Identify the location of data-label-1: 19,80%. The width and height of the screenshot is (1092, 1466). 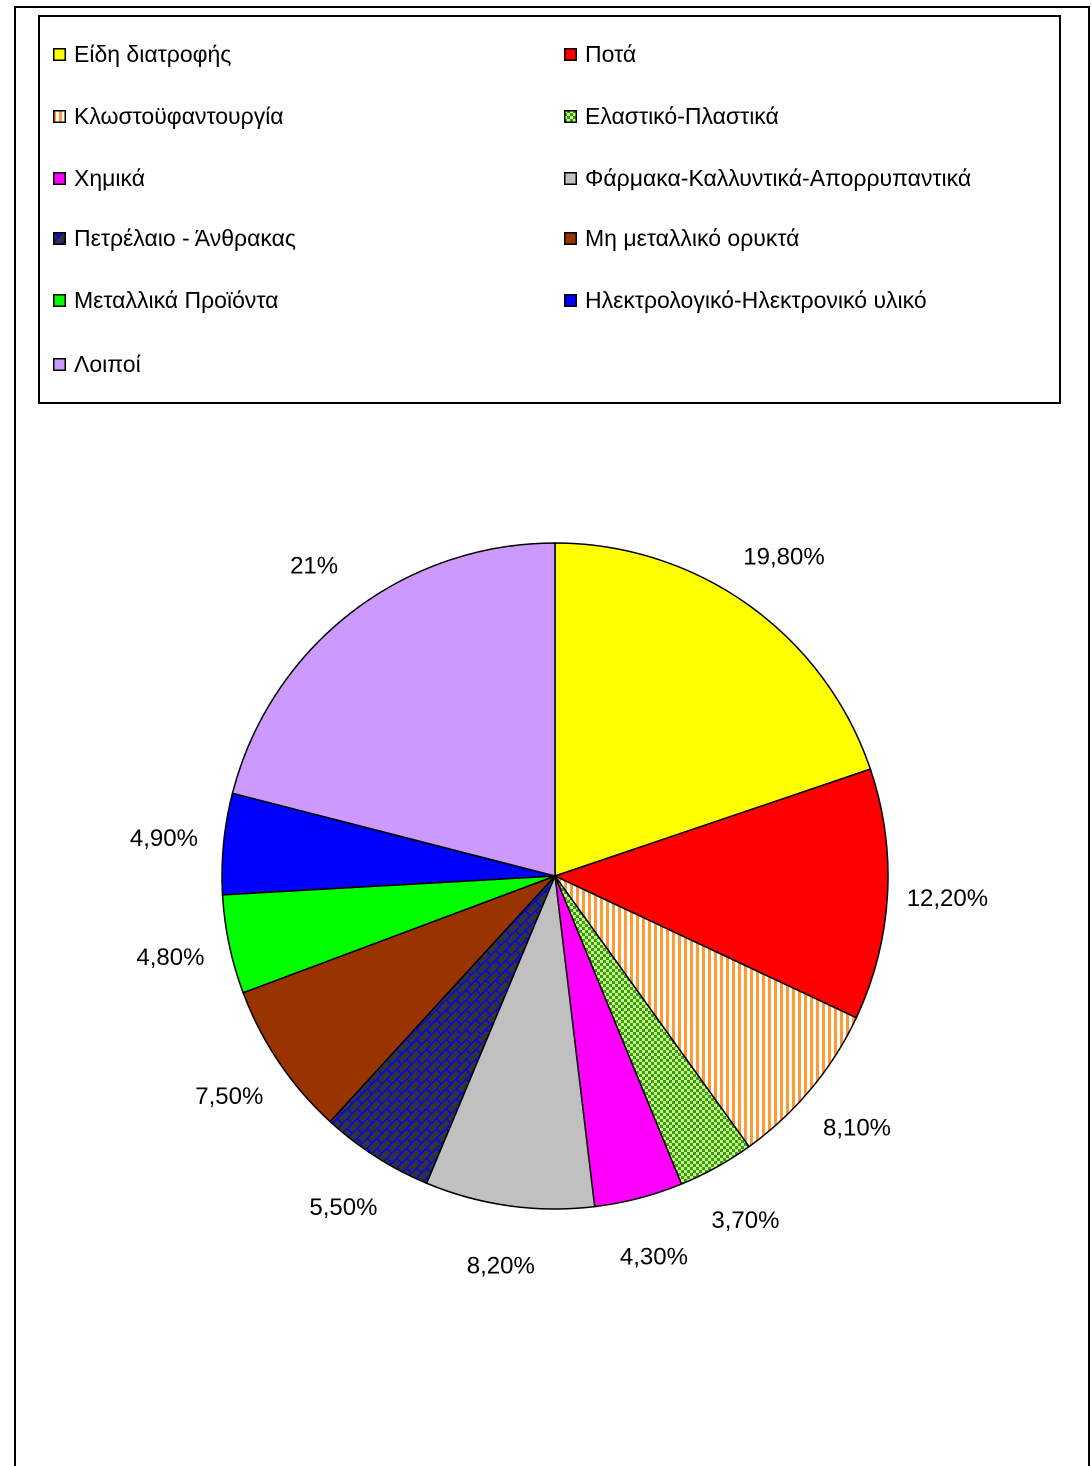
(783, 557).